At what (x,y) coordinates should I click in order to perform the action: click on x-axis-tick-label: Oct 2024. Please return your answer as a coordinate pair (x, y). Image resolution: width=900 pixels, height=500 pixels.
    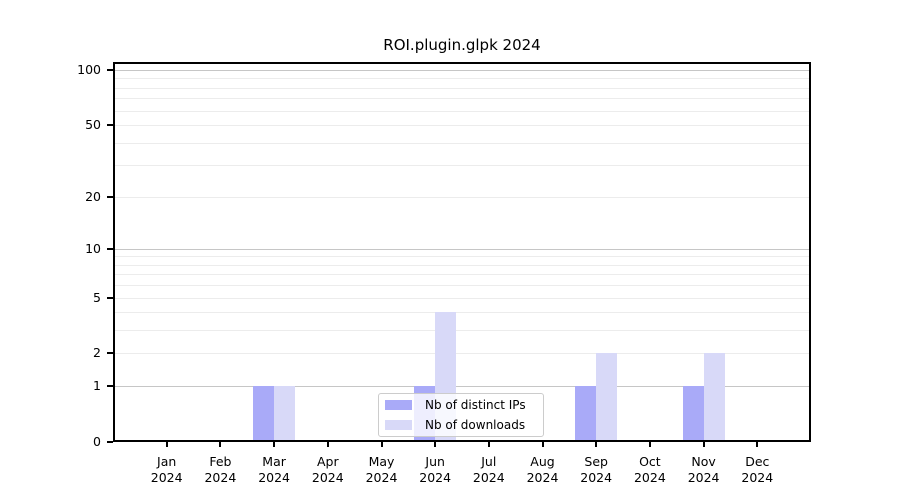
    Looking at the image, I should click on (649, 469).